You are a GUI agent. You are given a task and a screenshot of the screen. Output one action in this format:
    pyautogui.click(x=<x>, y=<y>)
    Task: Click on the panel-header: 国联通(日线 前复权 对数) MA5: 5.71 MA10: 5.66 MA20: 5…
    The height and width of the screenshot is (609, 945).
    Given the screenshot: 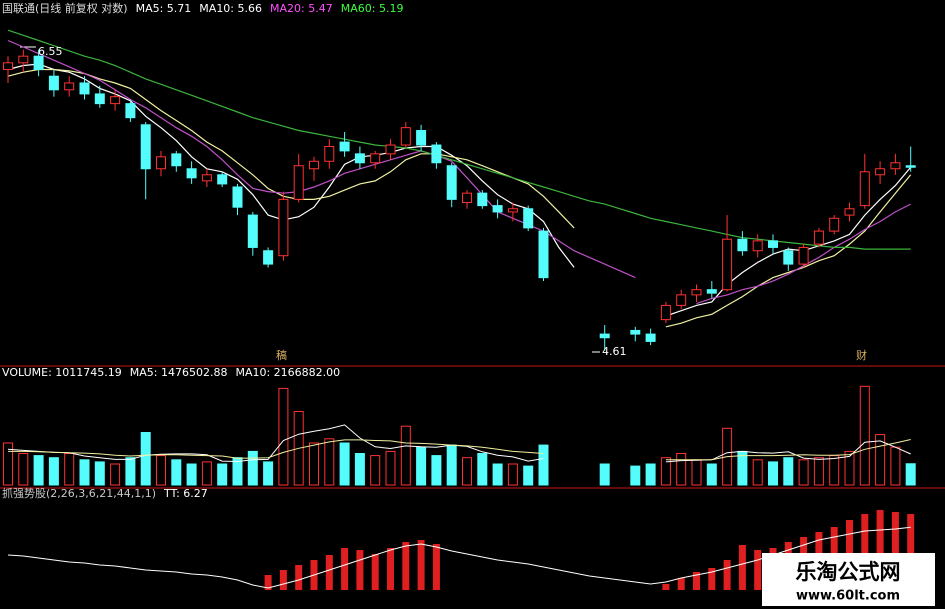 What is the action you would take?
    pyautogui.click(x=202, y=8)
    